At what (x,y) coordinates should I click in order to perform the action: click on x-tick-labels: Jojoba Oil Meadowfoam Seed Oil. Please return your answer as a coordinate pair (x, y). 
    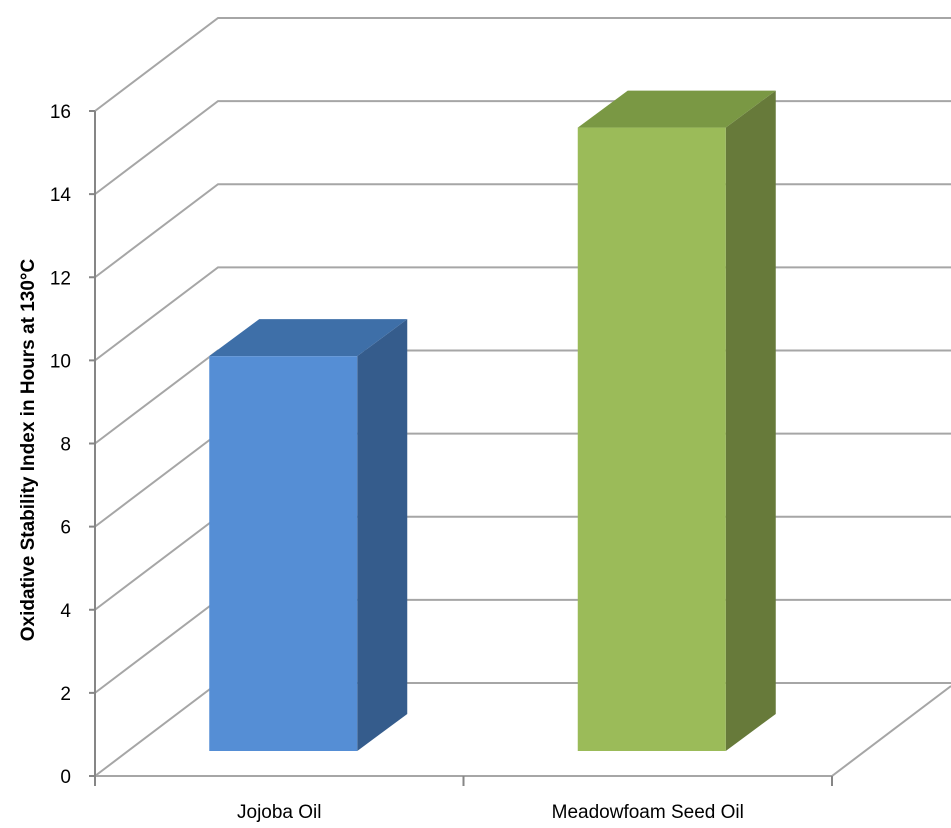
    Looking at the image, I should click on (490, 812).